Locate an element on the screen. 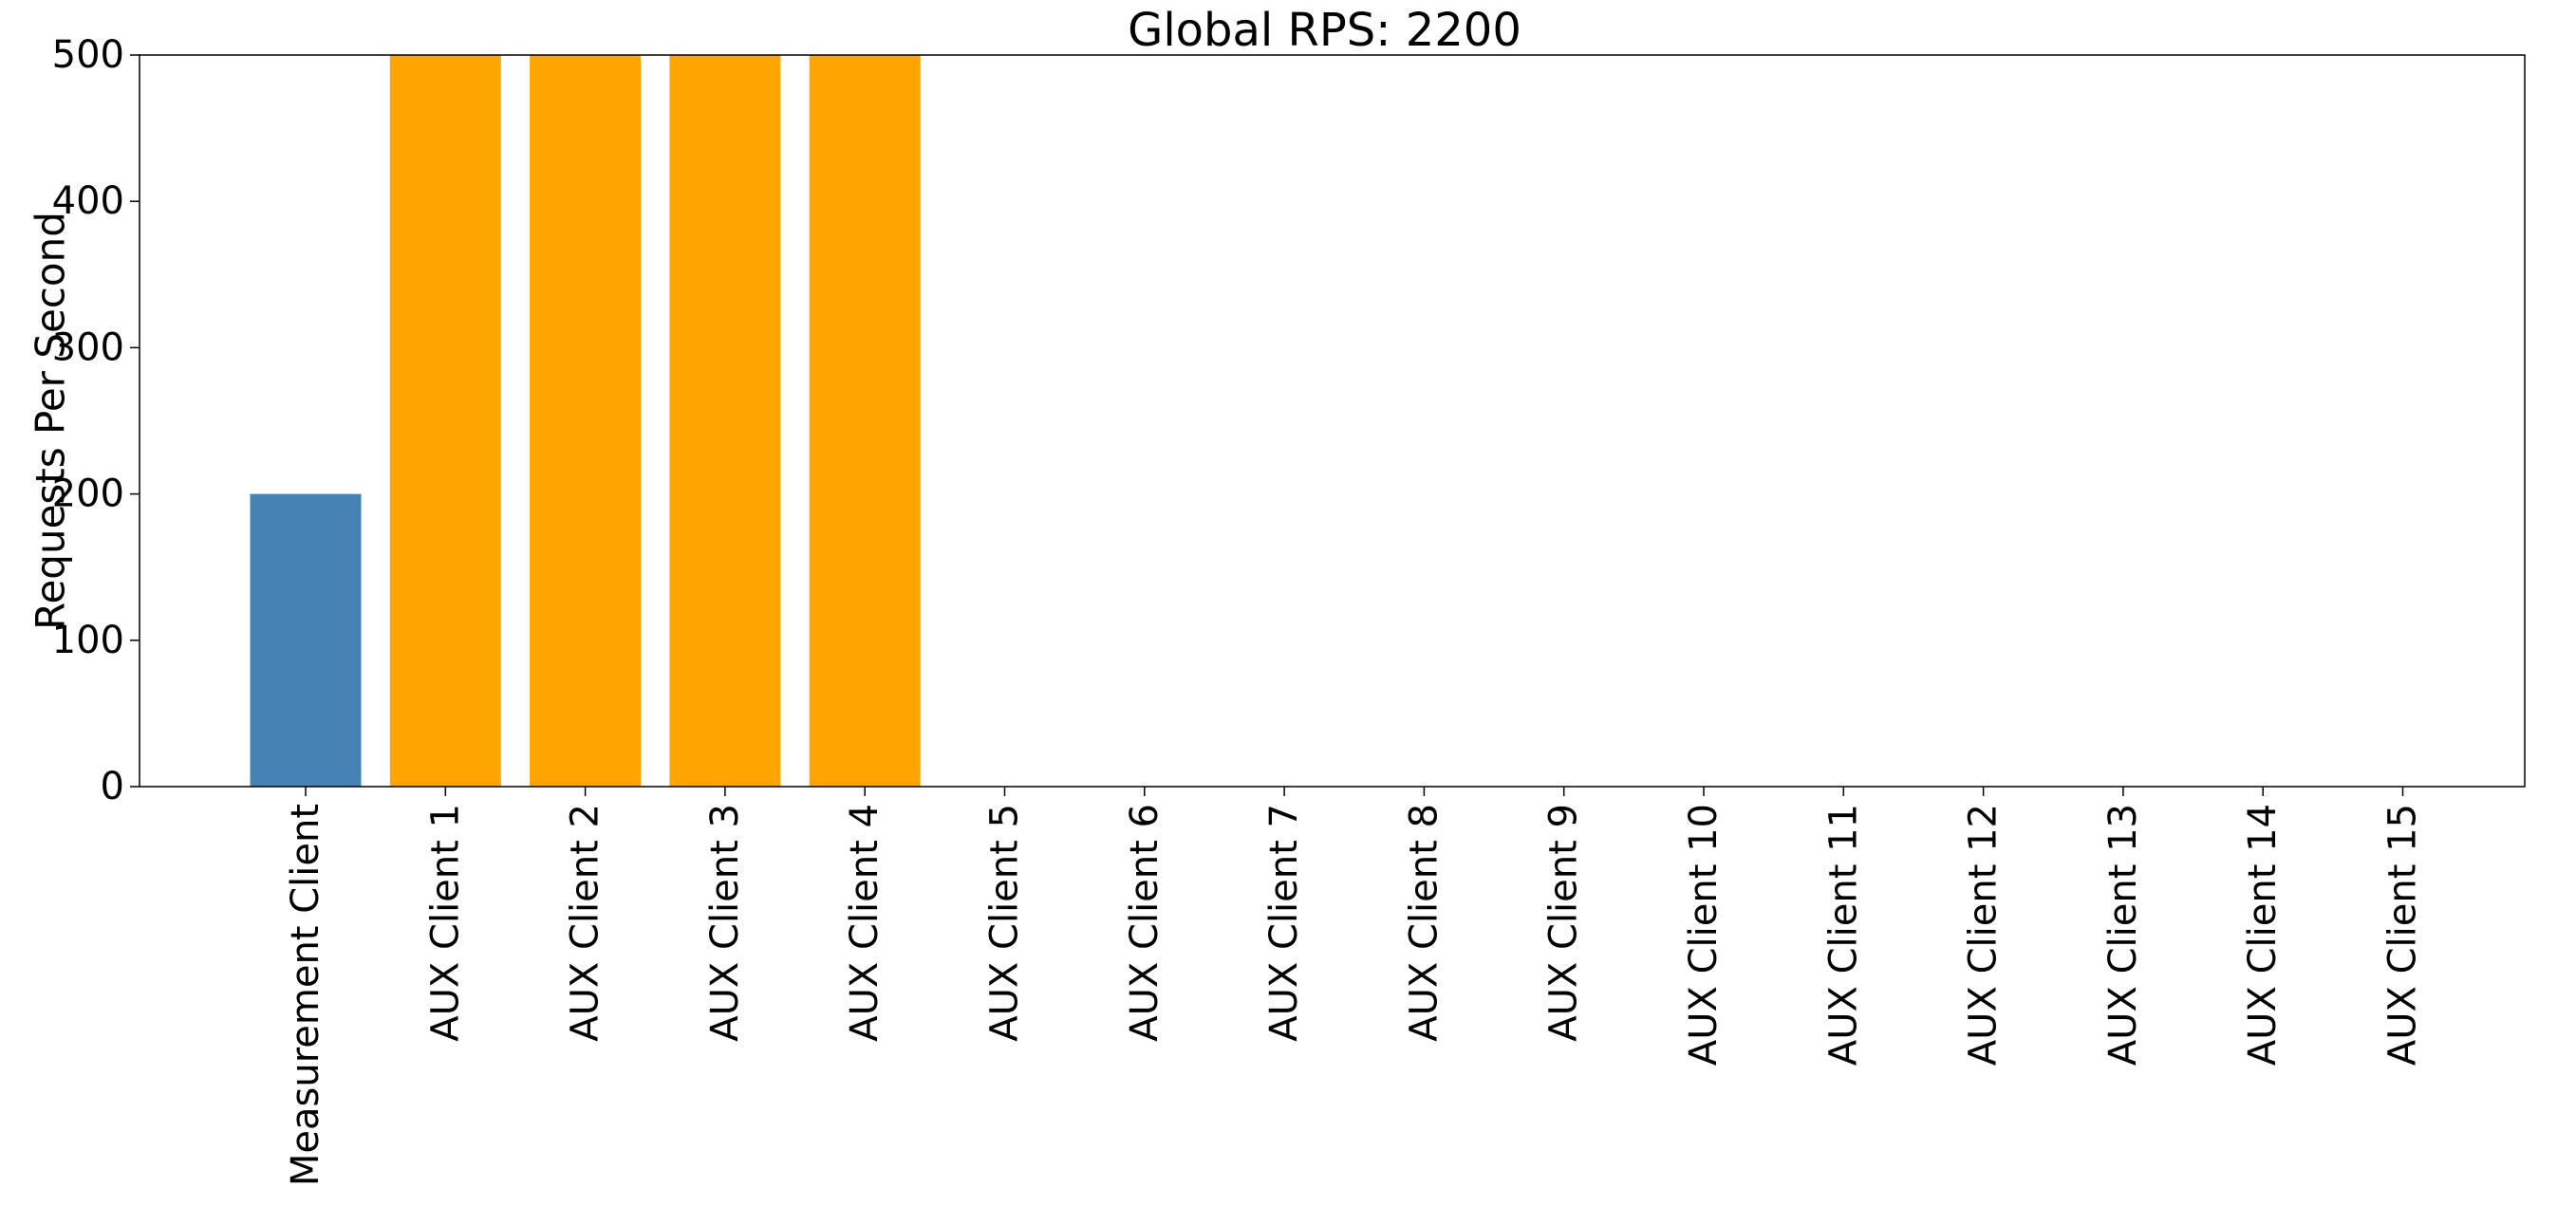  x-tick-label: AUX Client 7 is located at coordinates (1284, 923).